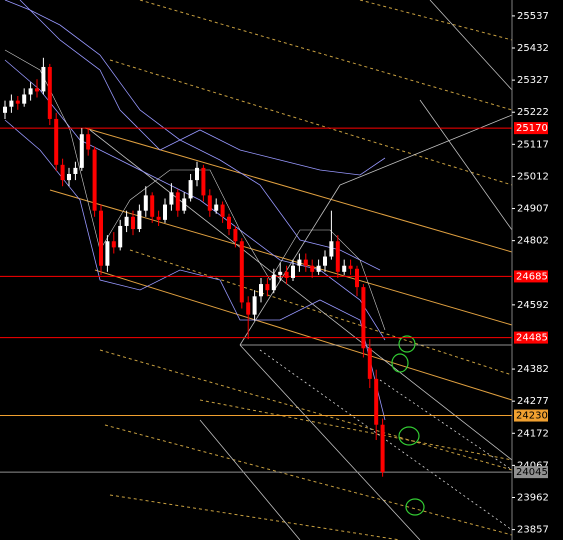 This screenshot has width=563, height=540. I want to click on y-tick-label: 24907, so click(533, 209).